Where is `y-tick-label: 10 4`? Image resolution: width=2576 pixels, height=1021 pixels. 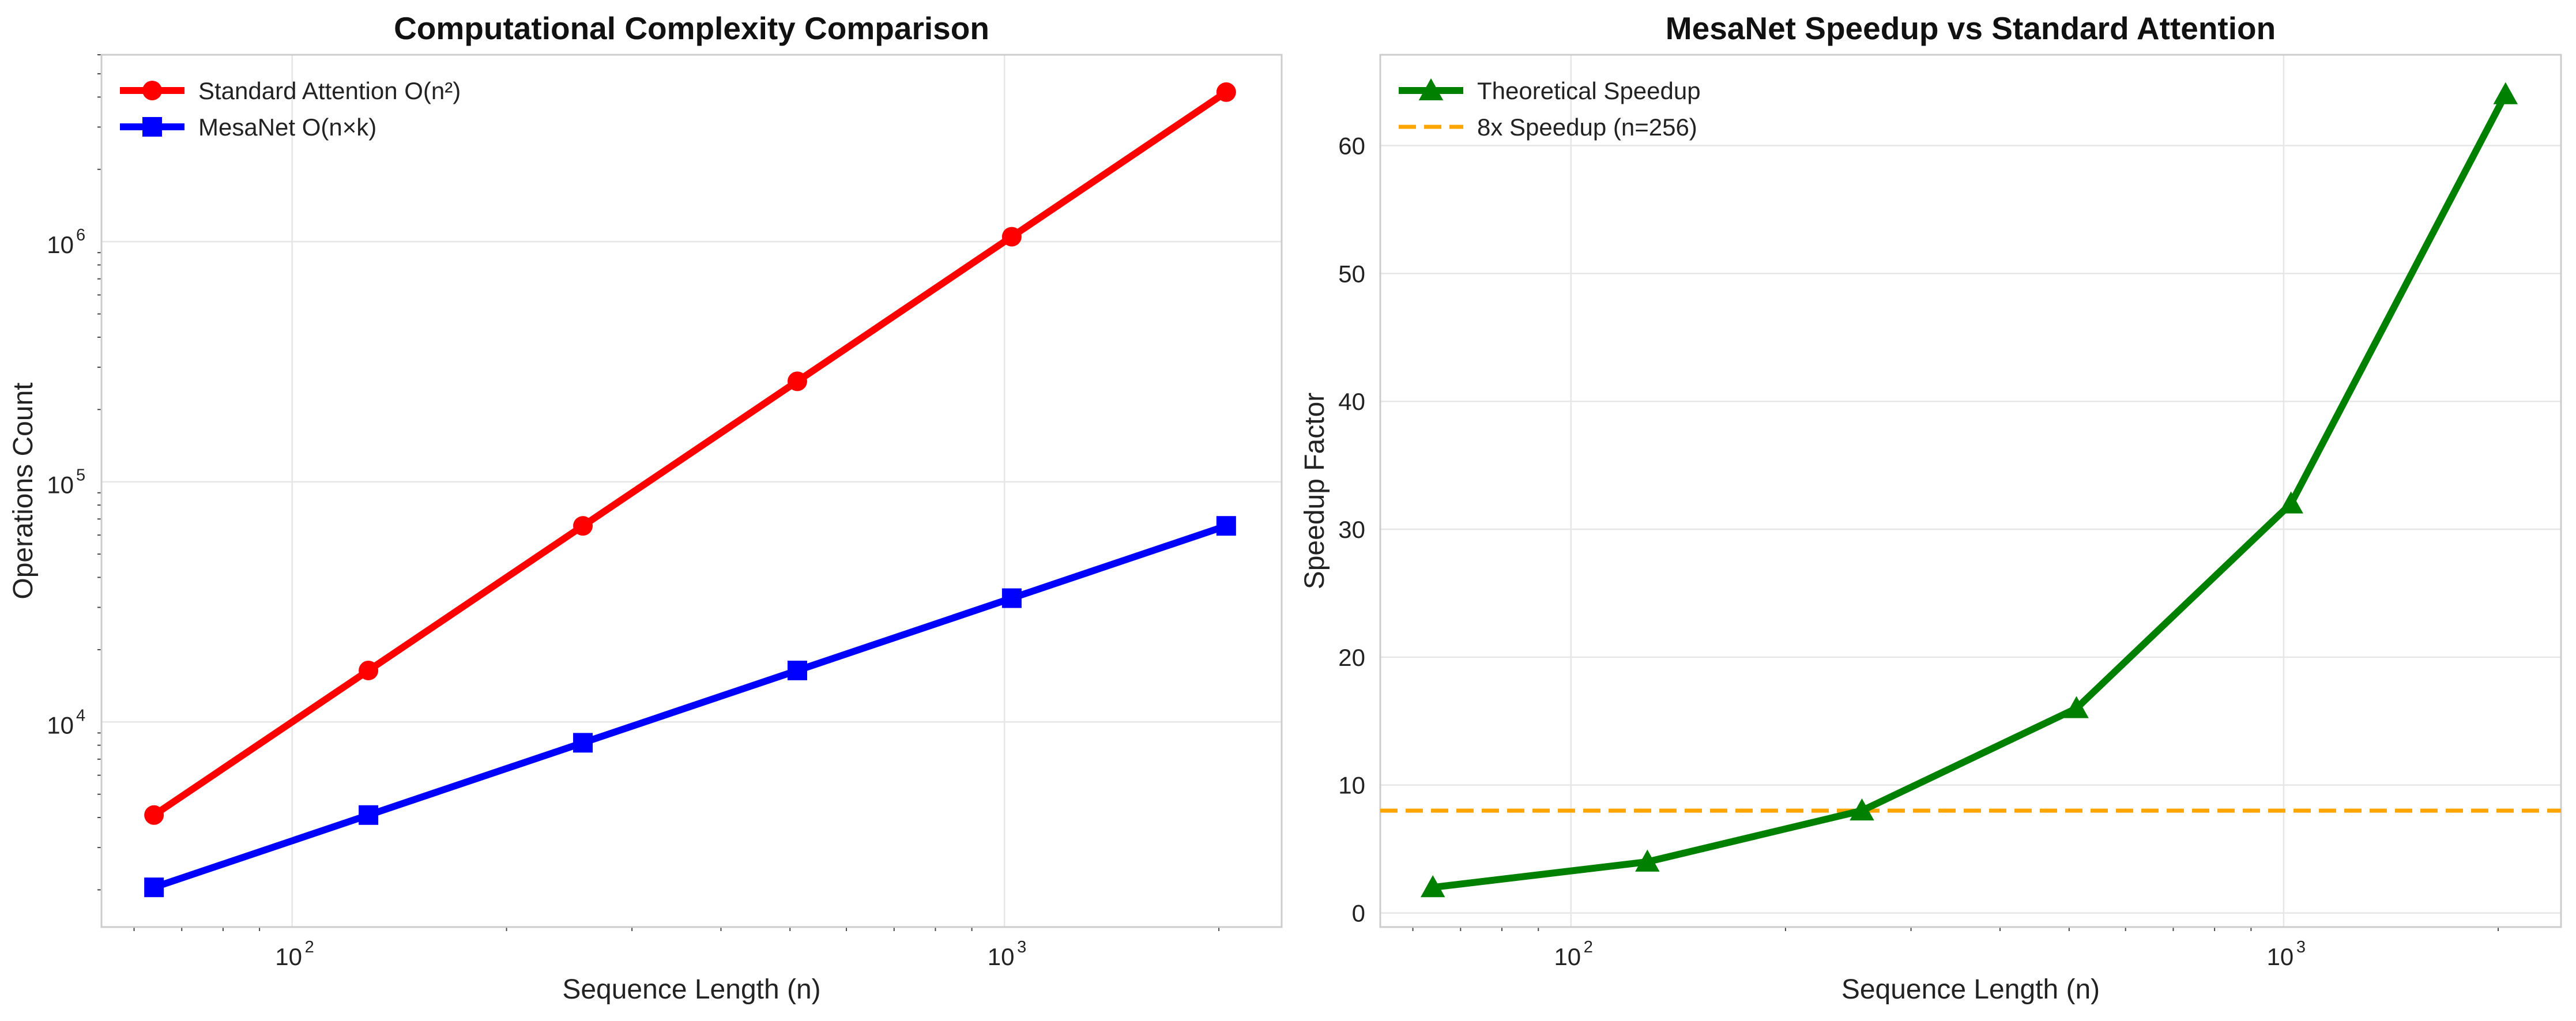 y-tick-label: 10 4 is located at coordinates (66, 722).